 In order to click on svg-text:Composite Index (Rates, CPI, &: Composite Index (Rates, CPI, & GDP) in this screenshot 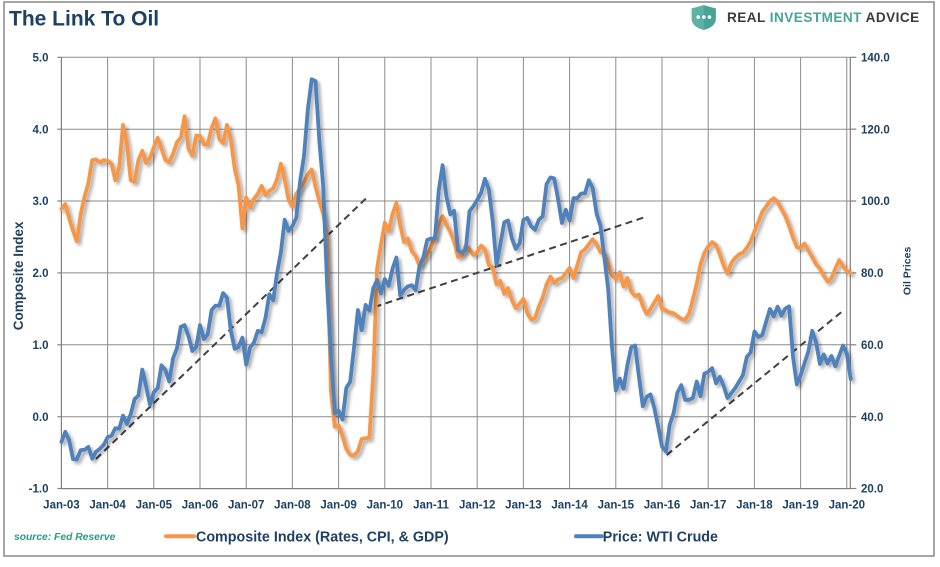, I will do `click(322, 537)`.